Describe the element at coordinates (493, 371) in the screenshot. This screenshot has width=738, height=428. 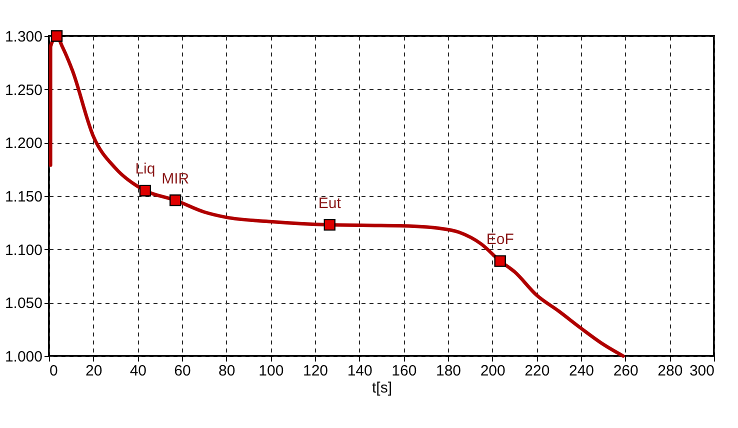
I see `x-tick-label: 200` at that location.